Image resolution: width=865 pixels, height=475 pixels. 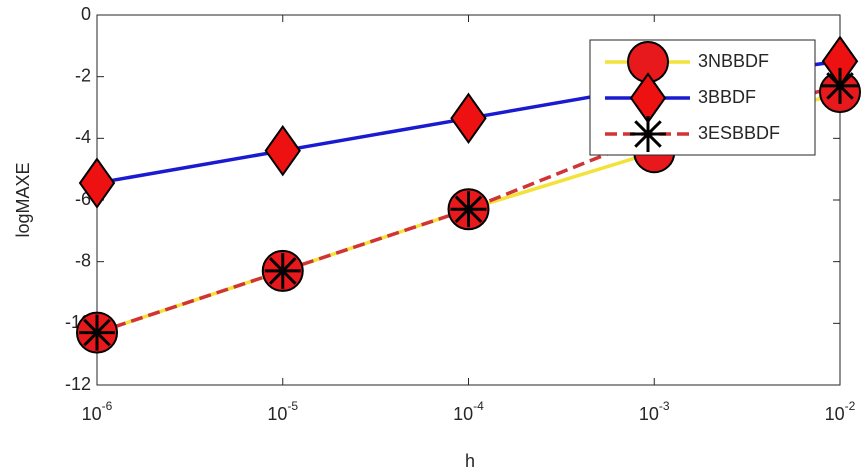 I want to click on y-tick-label: -2, so click(x=83, y=75).